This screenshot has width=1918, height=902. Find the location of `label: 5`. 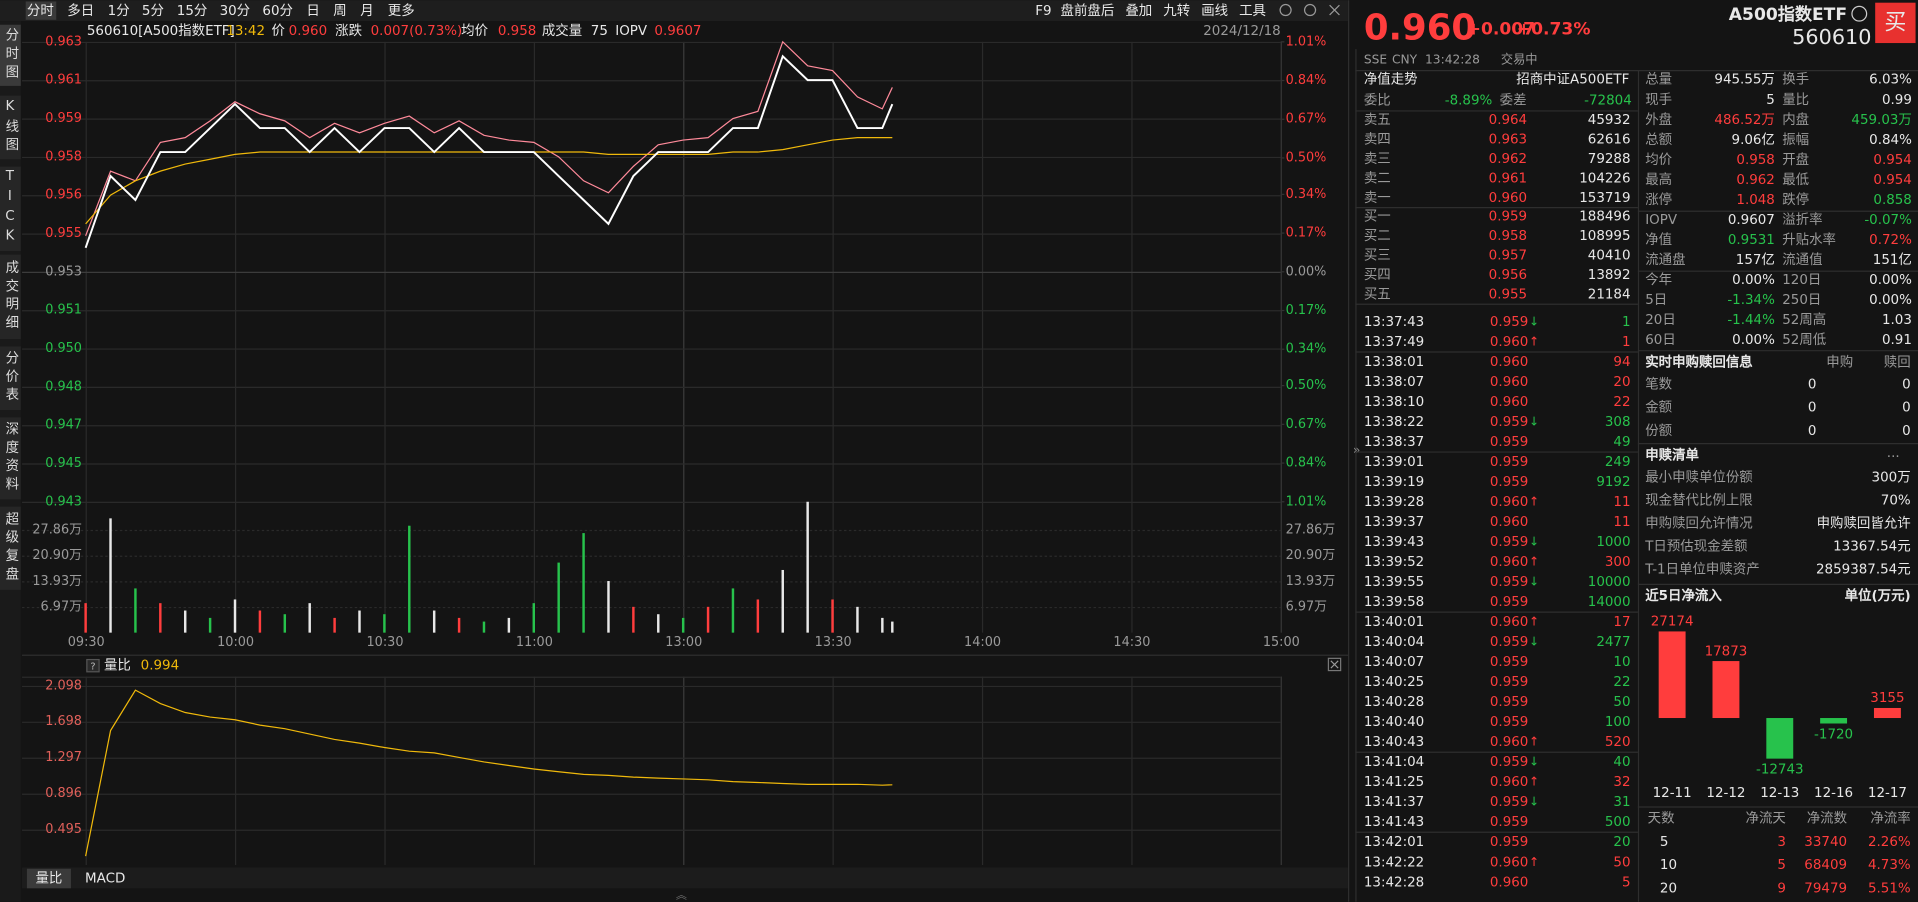

label: 5 is located at coordinates (1781, 865).